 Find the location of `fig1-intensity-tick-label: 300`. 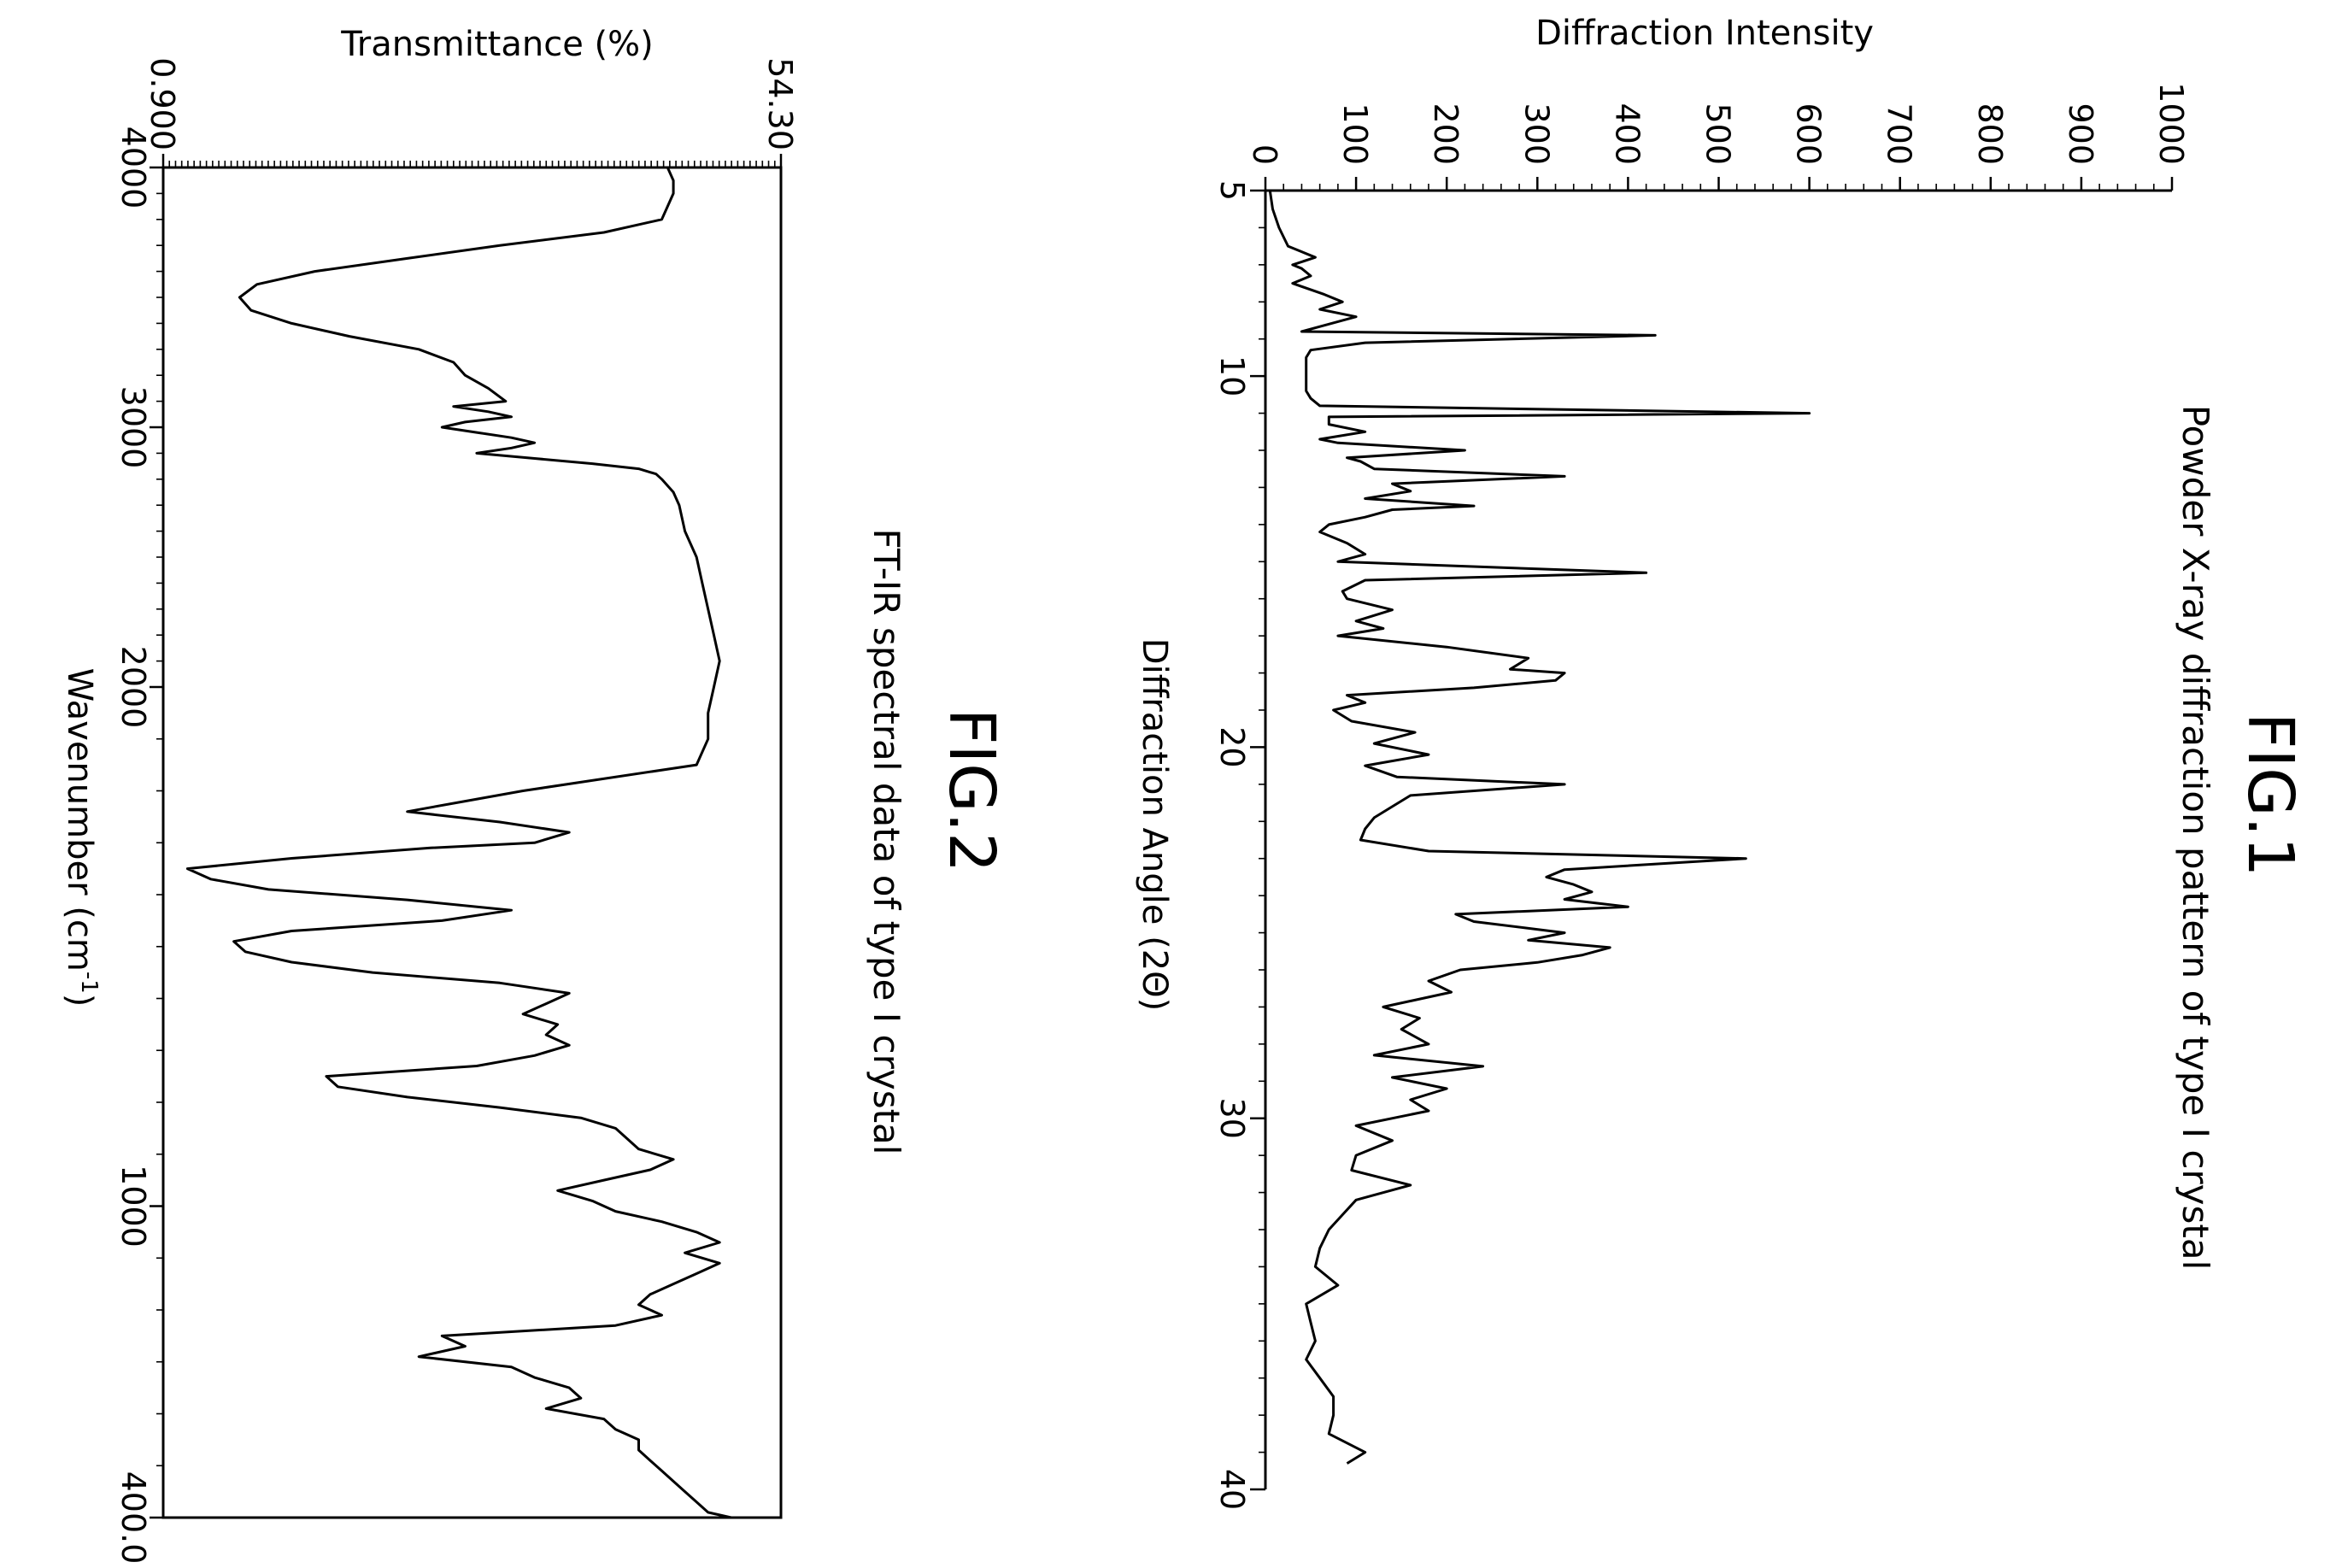

fig1-intensity-tick-label: 300 is located at coordinates (1536, 134).